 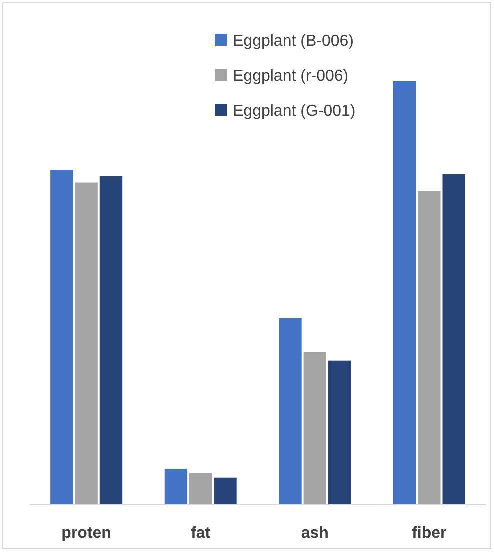 I want to click on legend-label: Eggplant (B-006), so click(x=293, y=41).